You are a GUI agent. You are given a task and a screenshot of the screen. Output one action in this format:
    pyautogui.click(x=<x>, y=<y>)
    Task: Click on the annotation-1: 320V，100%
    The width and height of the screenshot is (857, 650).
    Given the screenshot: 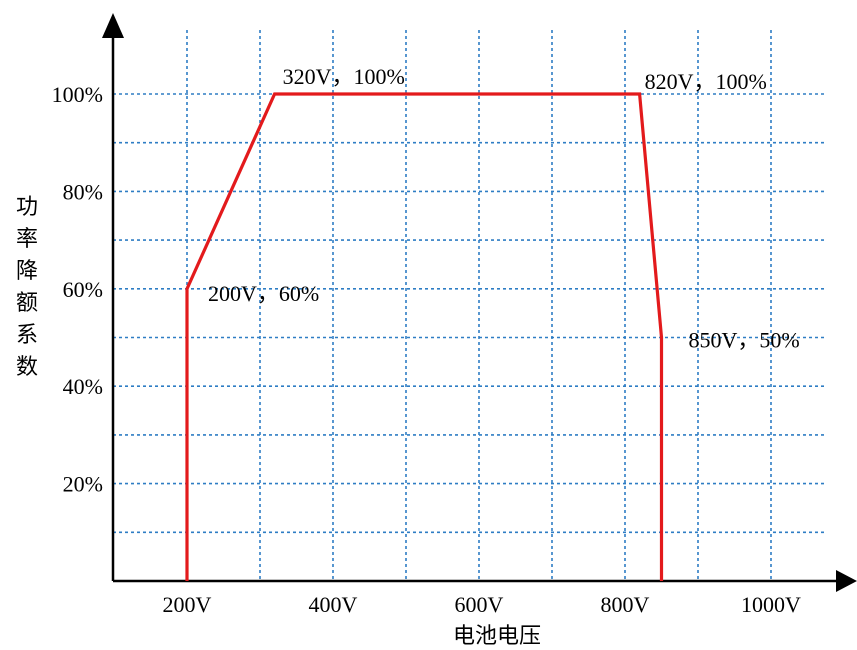 What is the action you would take?
    pyautogui.click(x=344, y=76)
    